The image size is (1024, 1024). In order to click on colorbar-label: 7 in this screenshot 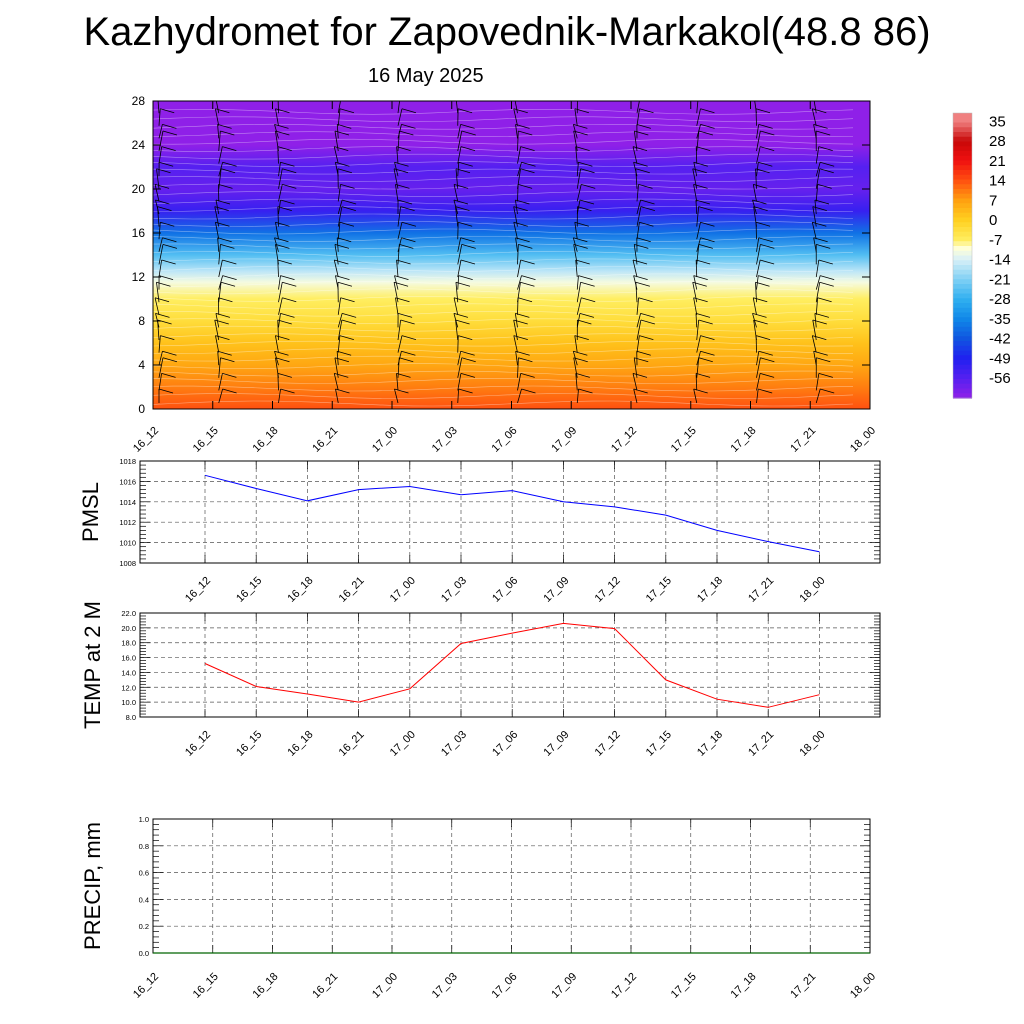, I will do `click(993, 200)`.